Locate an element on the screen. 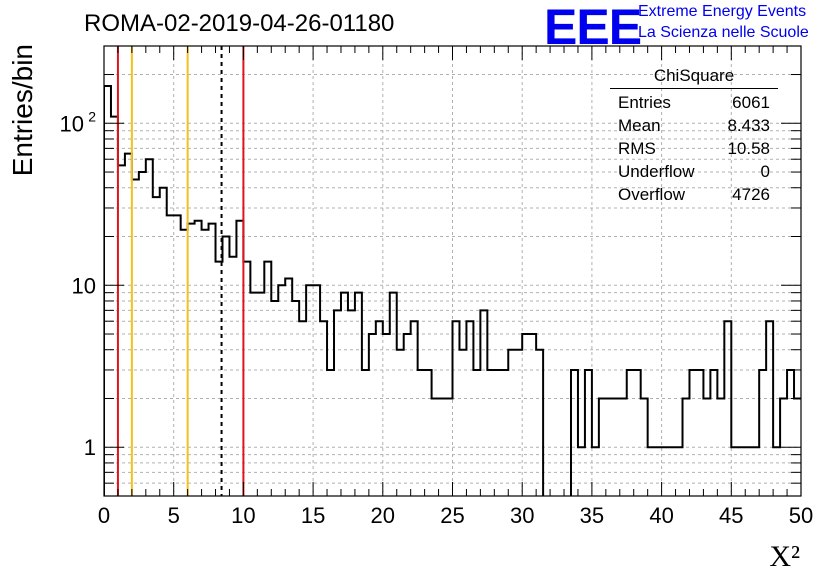 This screenshot has width=836, height=572. x-tick-label: 45 is located at coordinates (731, 515).